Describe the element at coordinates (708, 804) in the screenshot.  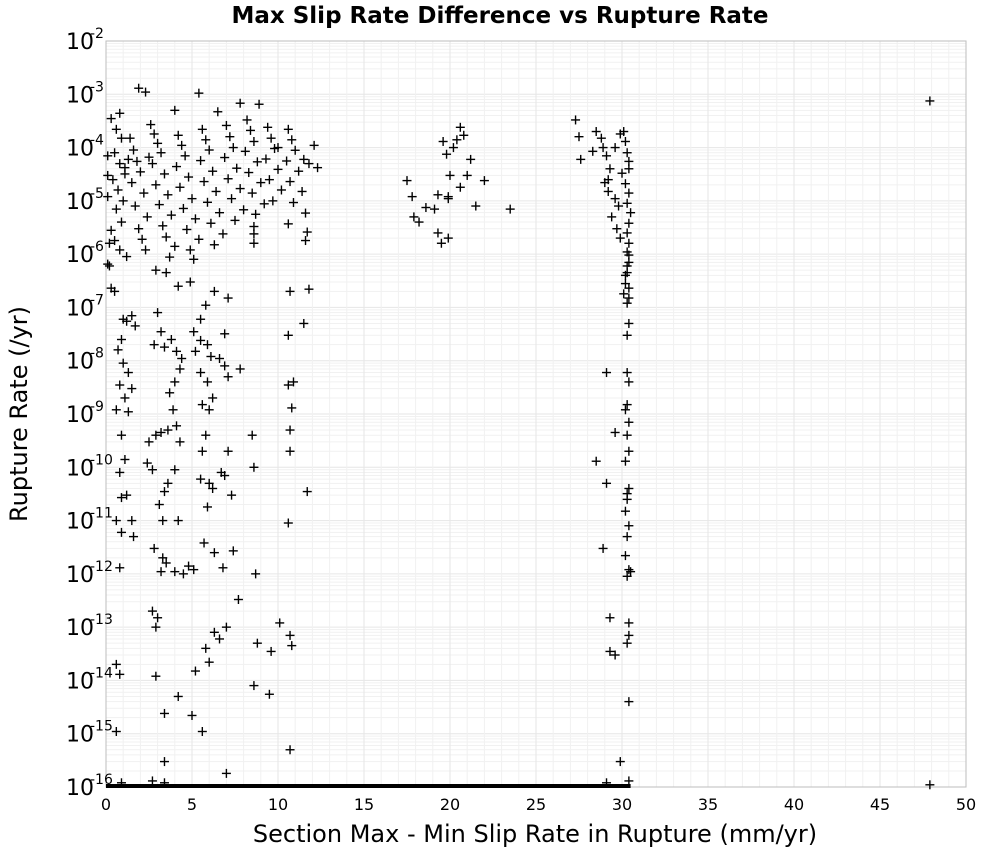
I see `x-tick-label: 35` at that location.